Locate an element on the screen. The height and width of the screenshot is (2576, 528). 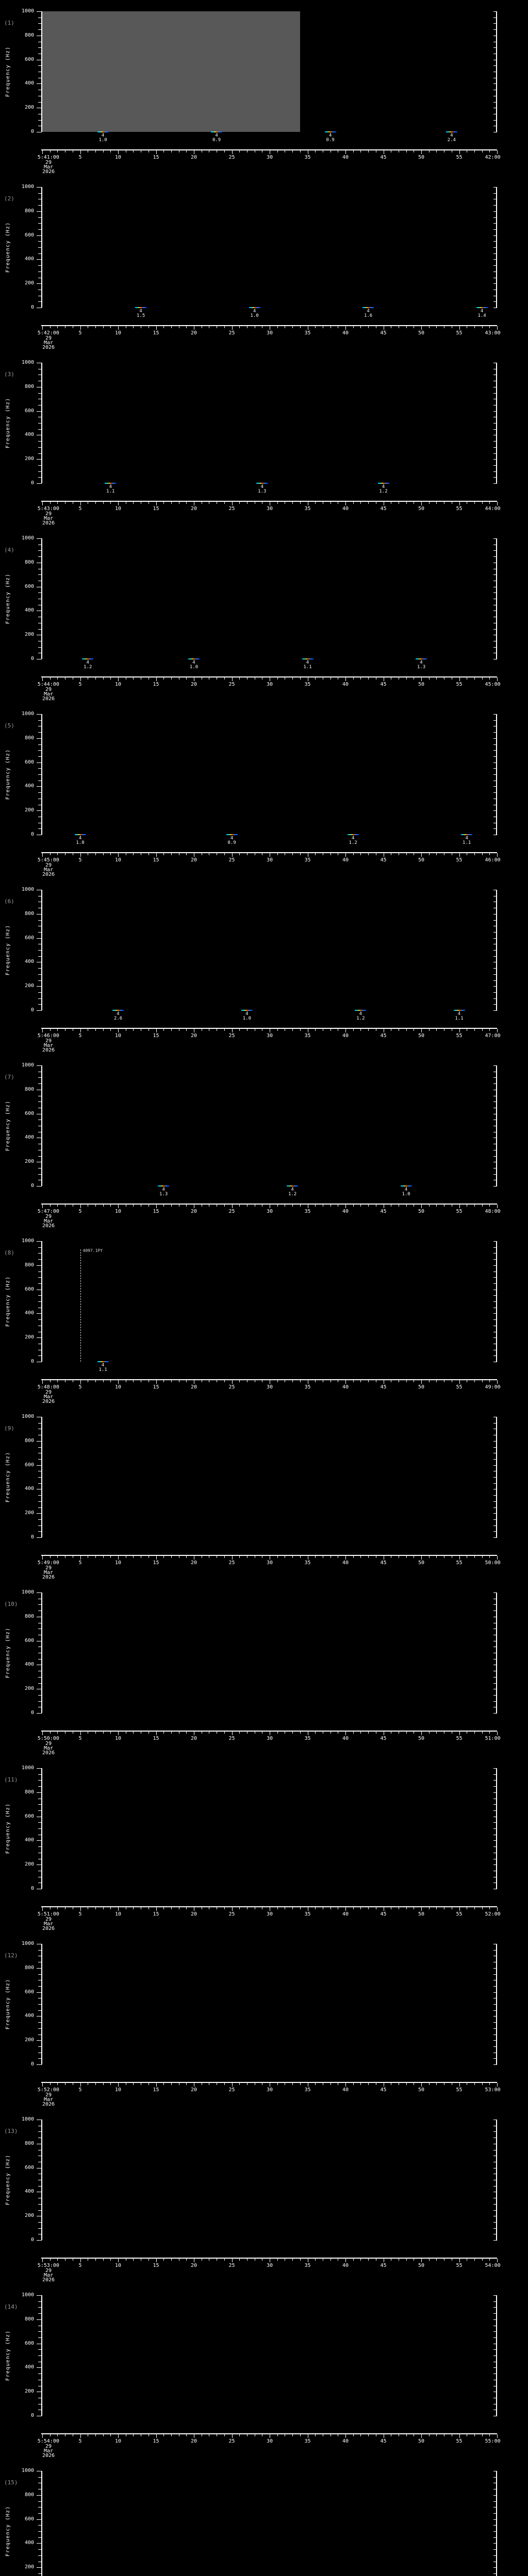
x-axis-tick-label: 20 is located at coordinates (194, 1914).